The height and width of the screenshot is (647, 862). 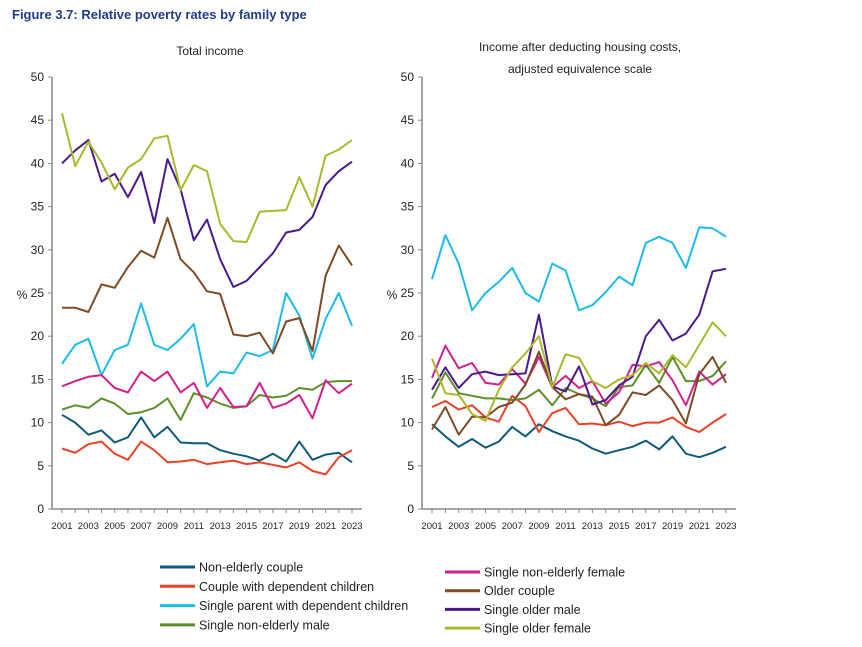 What do you see at coordinates (537, 629) in the screenshot?
I see `legend-label: Single older female` at bounding box center [537, 629].